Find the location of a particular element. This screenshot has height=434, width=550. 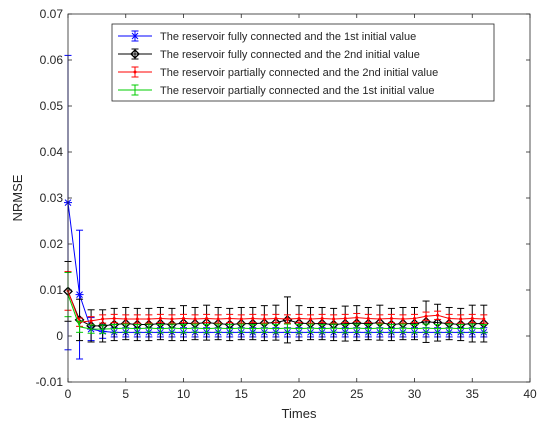

y-tick-label: 0.04 is located at coordinates (52, 152).